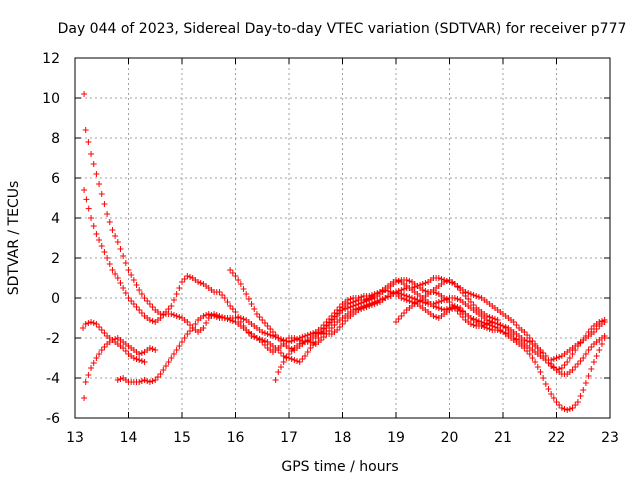  What do you see at coordinates (557, 438) in the screenshot?
I see `x-tick-label: 22` at bounding box center [557, 438].